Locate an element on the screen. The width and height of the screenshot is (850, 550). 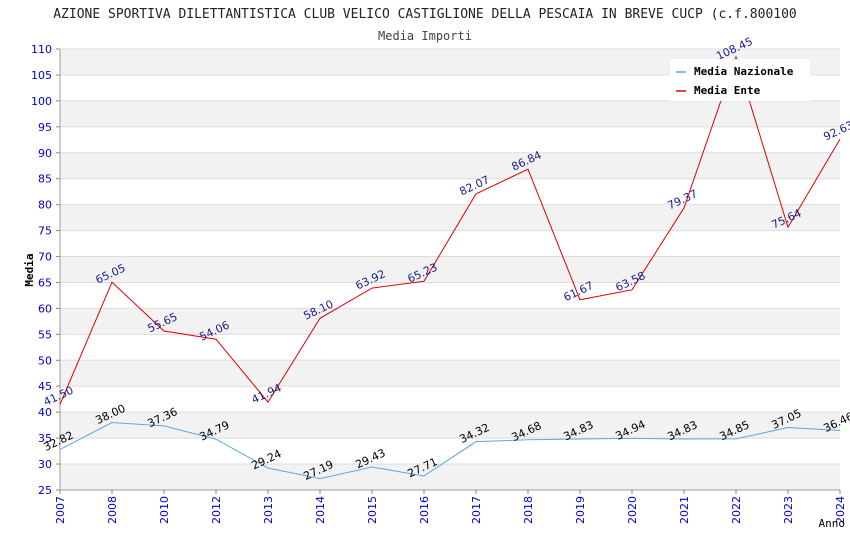
y-tick-label: 45 is located at coordinates (45, 386).